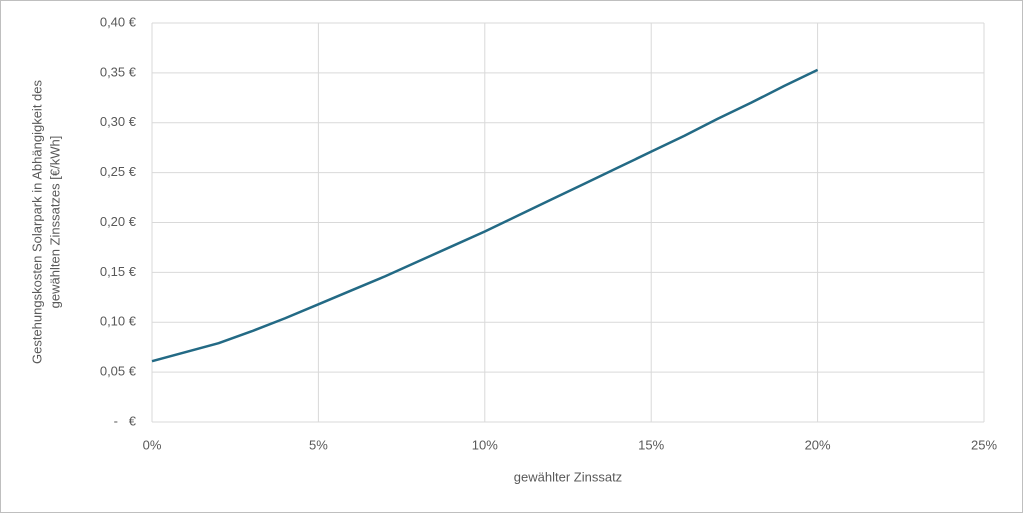 The height and width of the screenshot is (514, 1024). I want to click on x-tick-label: 15%, so click(651, 444).